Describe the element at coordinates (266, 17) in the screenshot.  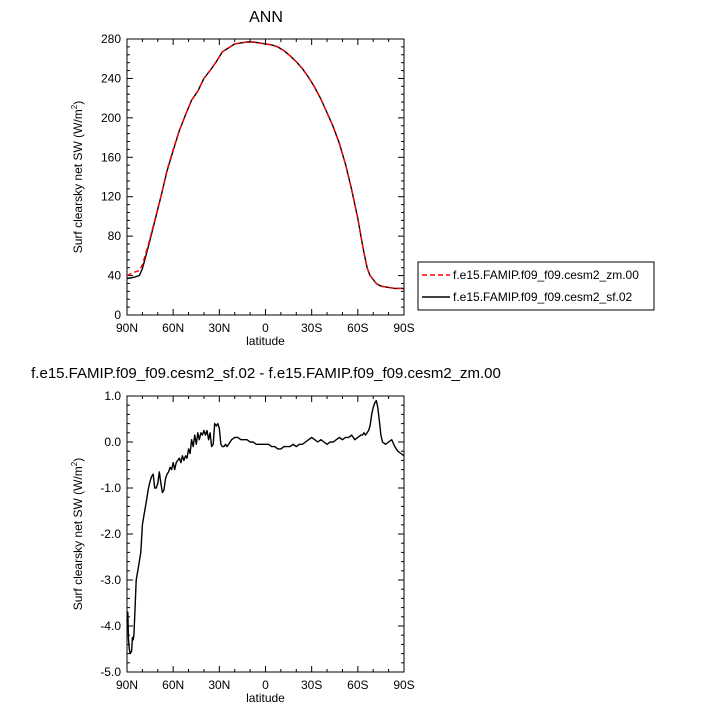
I see `chart-title: ANN` at that location.